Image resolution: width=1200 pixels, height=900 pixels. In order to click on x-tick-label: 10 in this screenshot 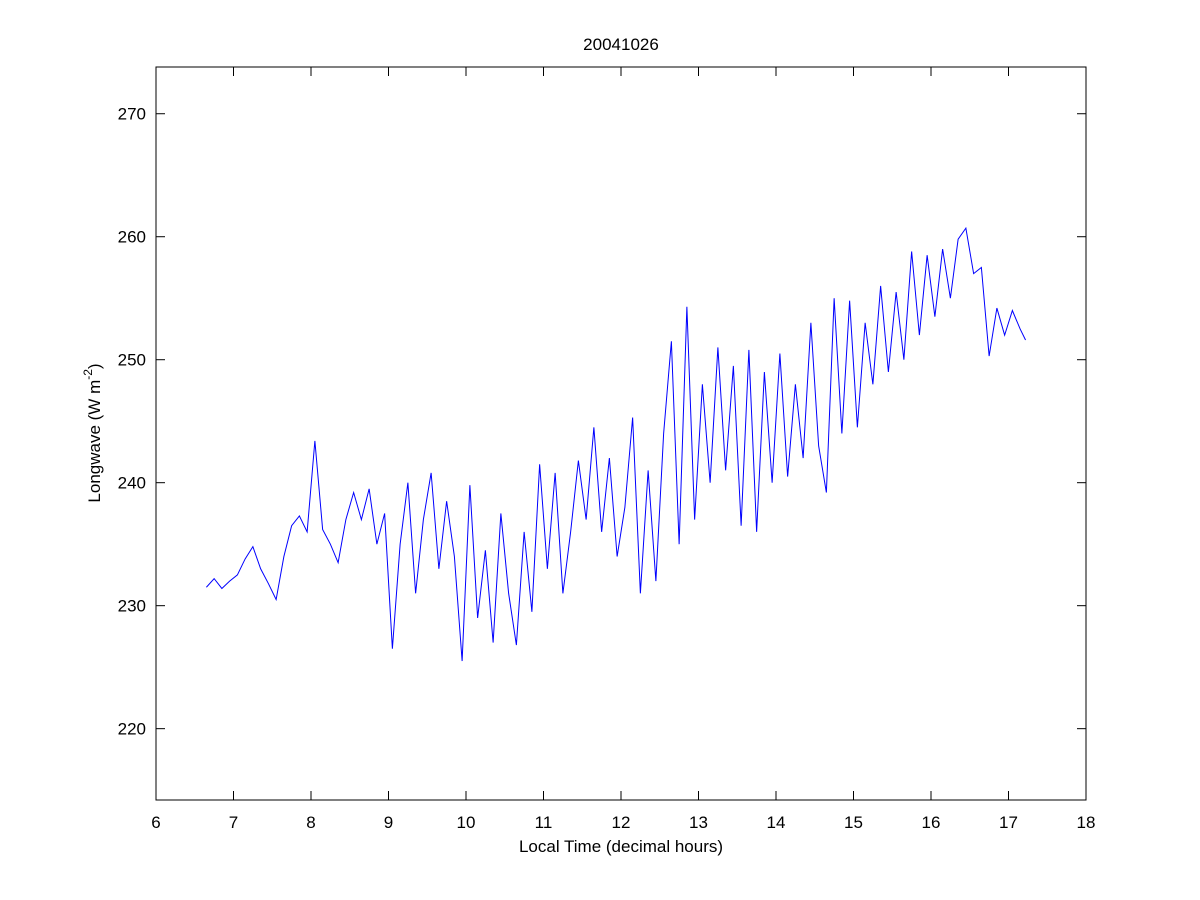, I will do `click(466, 822)`.